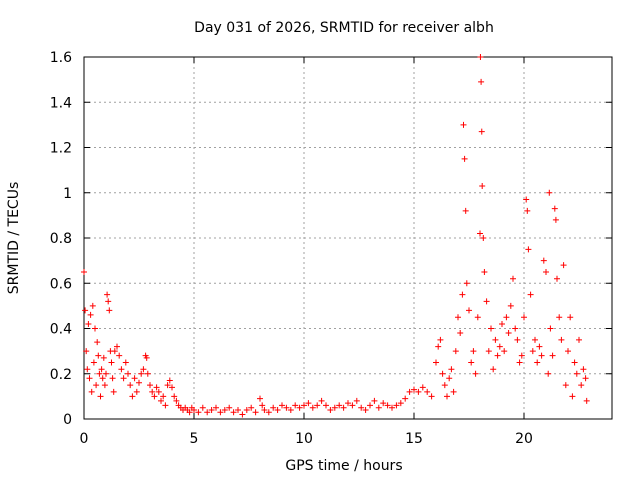 The height and width of the screenshot is (480, 640). I want to click on y-tick-label: 1, so click(67, 194).